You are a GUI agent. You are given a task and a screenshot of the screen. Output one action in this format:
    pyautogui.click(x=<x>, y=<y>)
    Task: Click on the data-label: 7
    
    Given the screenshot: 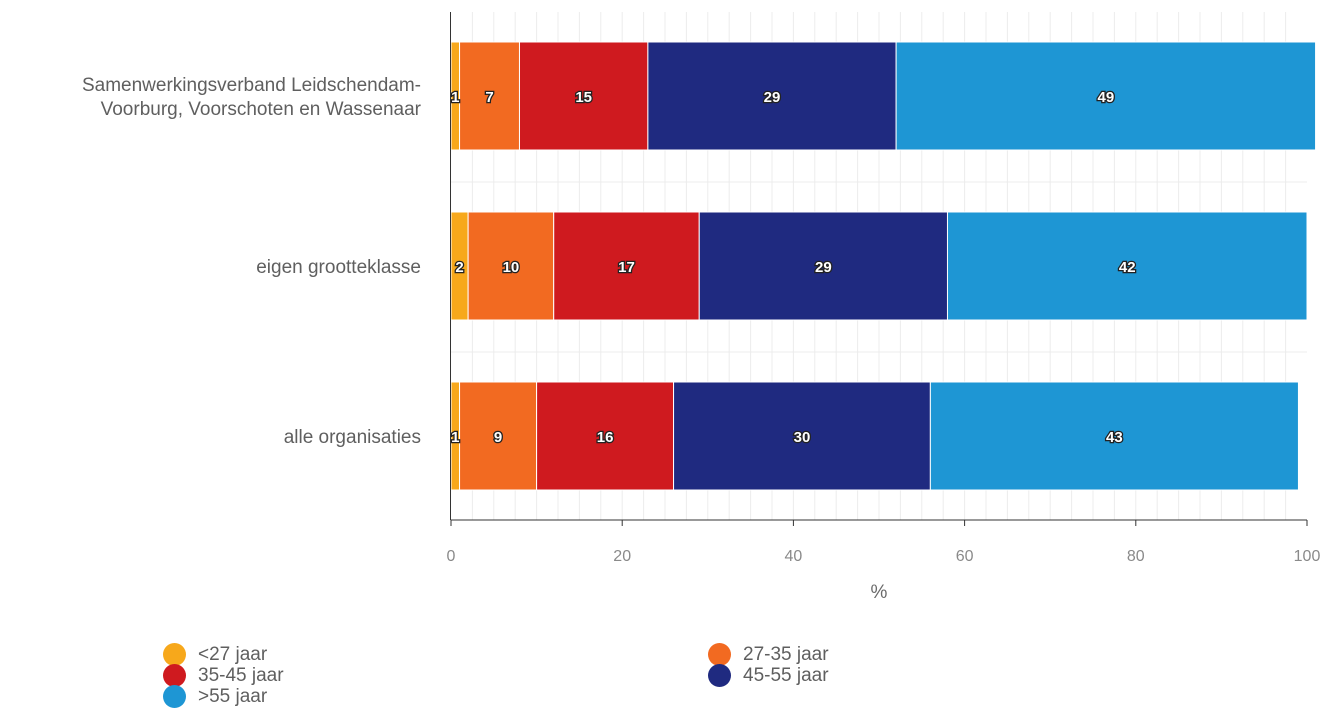 What is the action you would take?
    pyautogui.click(x=489, y=97)
    